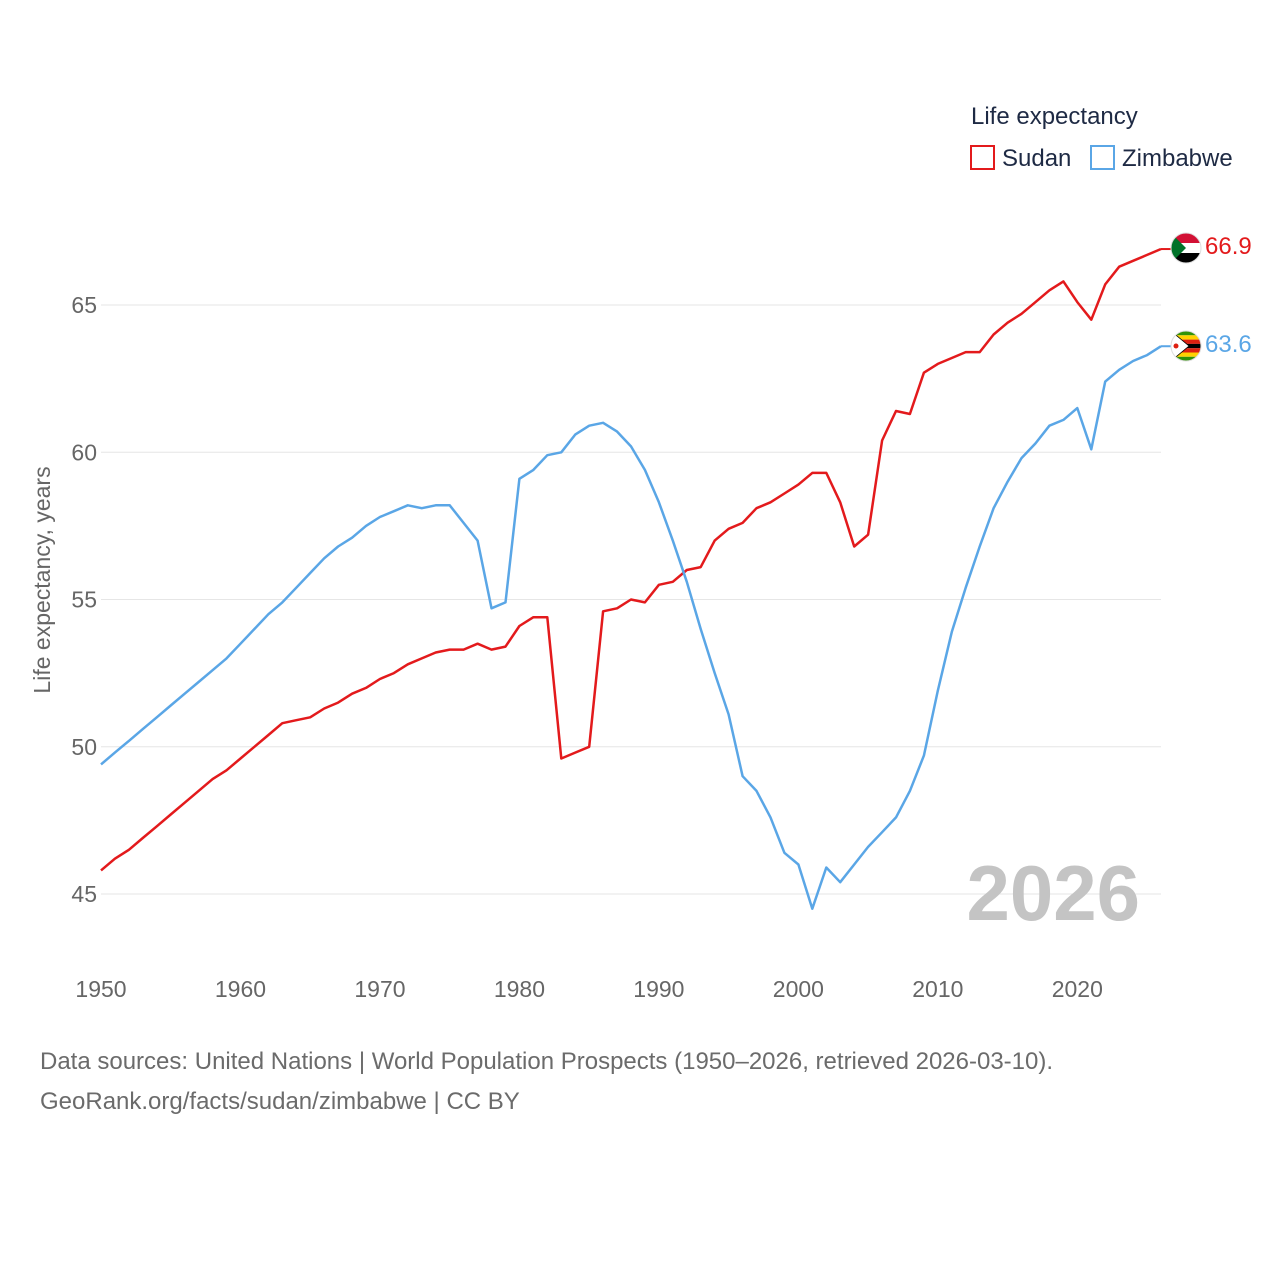 The height and width of the screenshot is (1280, 1280). What do you see at coordinates (1053, 893) in the screenshot?
I see `year-watermark: 2026` at bounding box center [1053, 893].